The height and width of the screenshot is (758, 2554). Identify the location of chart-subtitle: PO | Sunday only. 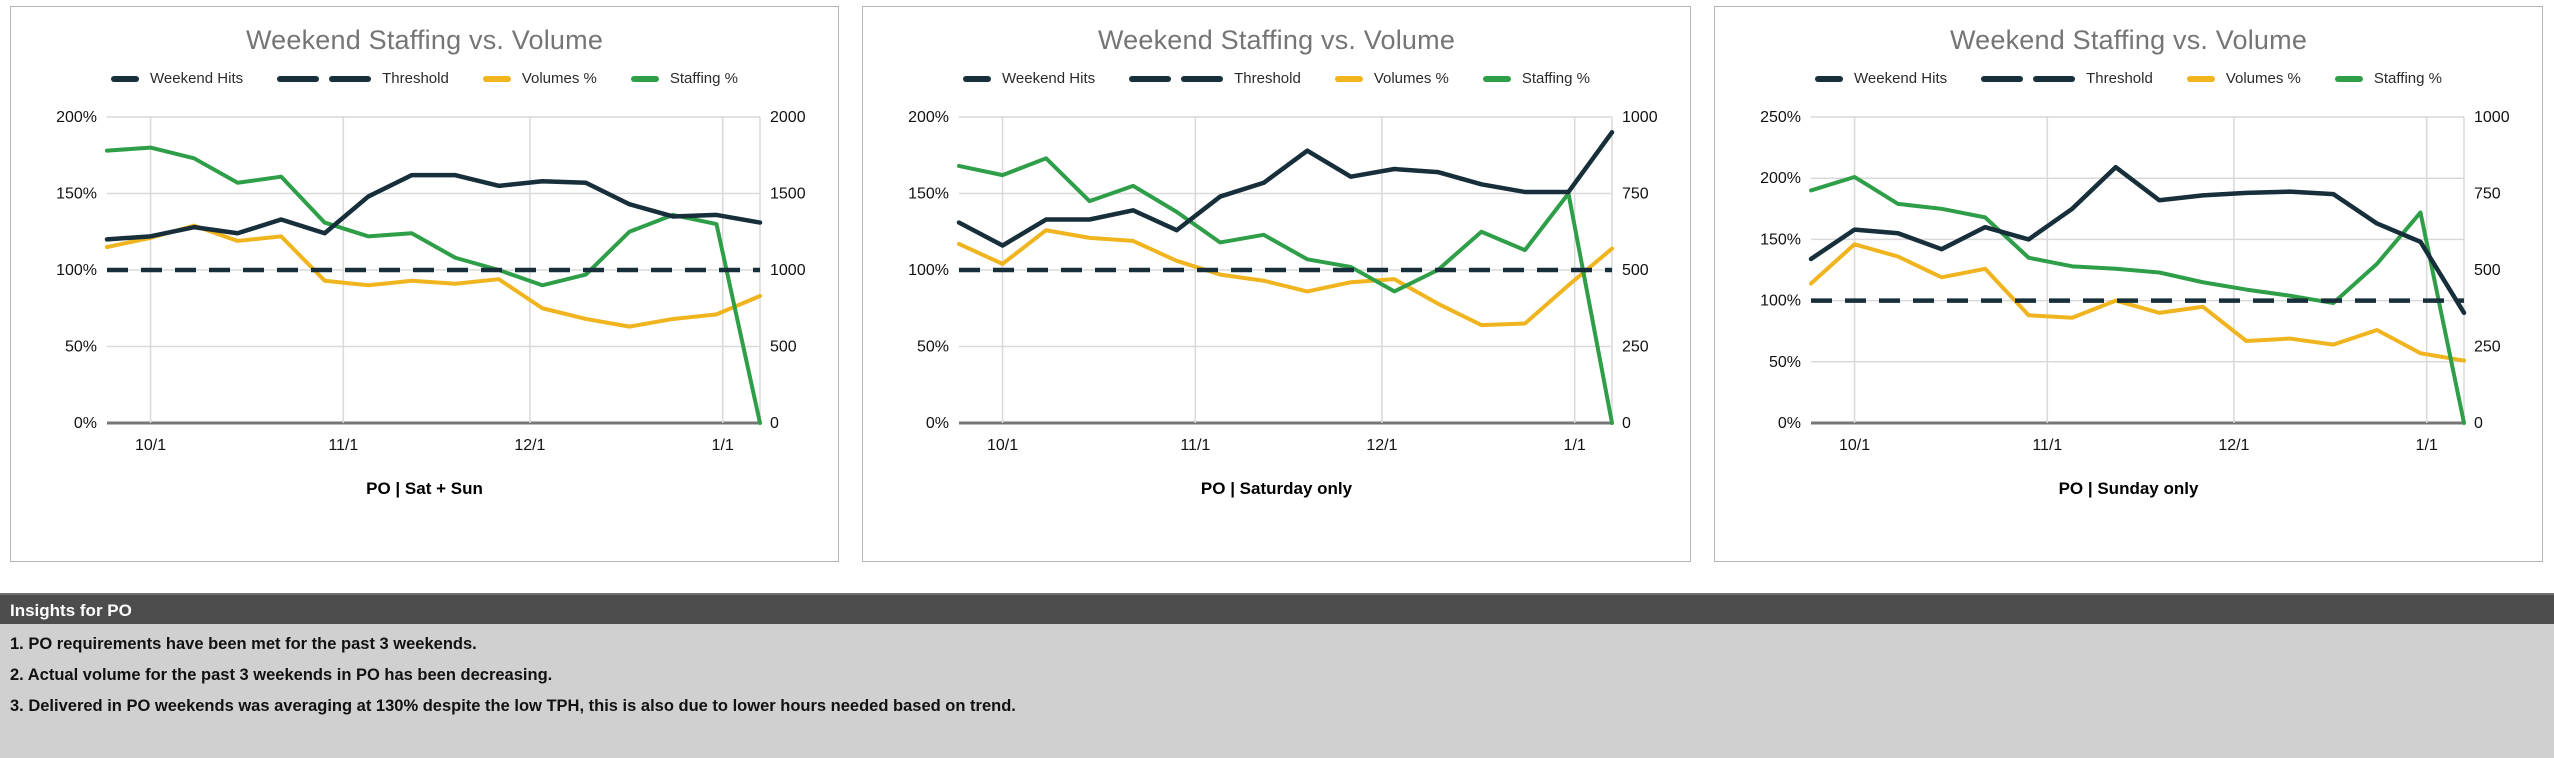
(2128, 488).